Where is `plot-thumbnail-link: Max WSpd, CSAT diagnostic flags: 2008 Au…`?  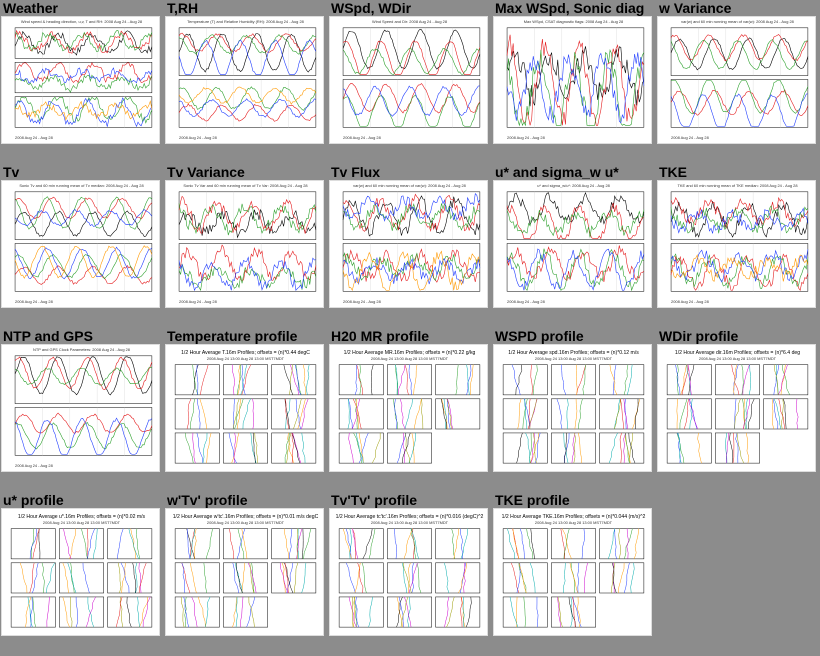
plot-thumbnail-link: Max WSpd, CSAT diagnostic flags: 2008 Au… is located at coordinates (572, 80).